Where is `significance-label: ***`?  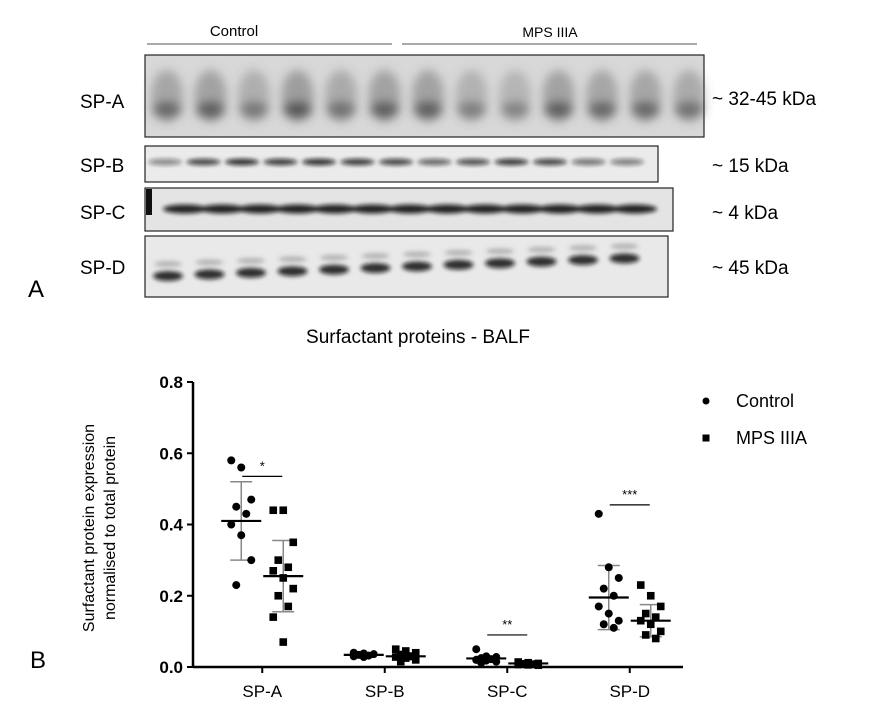
significance-label: *** is located at coordinates (629, 494).